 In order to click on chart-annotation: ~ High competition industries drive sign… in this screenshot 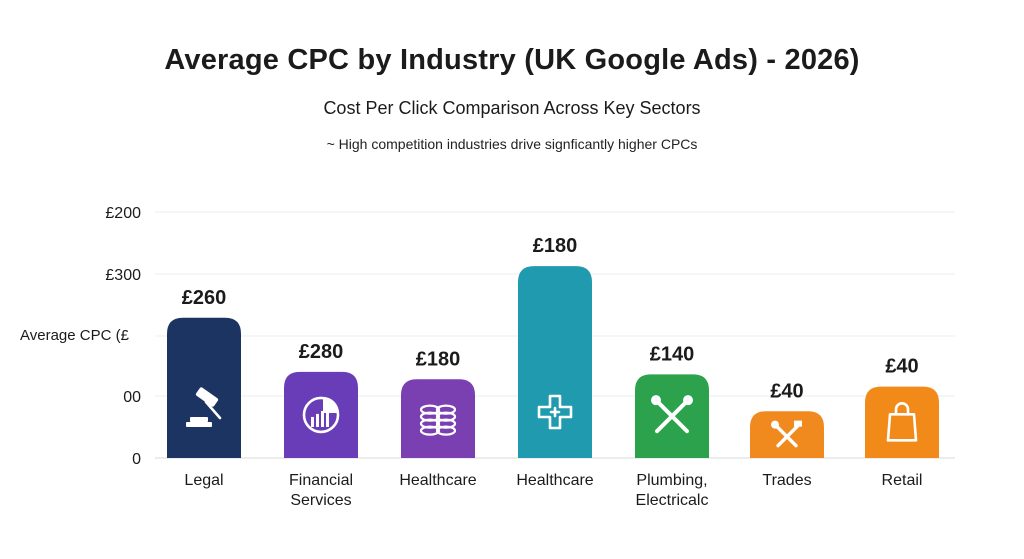, I will do `click(512, 144)`.